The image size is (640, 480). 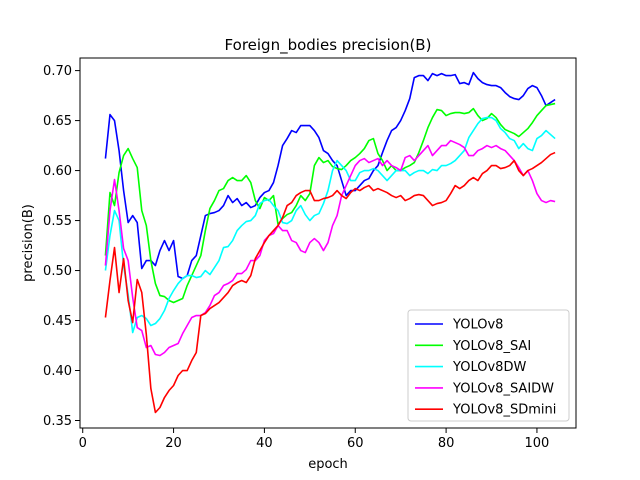 What do you see at coordinates (477, 325) in the screenshot?
I see `legend-label: YOLOv8` at bounding box center [477, 325].